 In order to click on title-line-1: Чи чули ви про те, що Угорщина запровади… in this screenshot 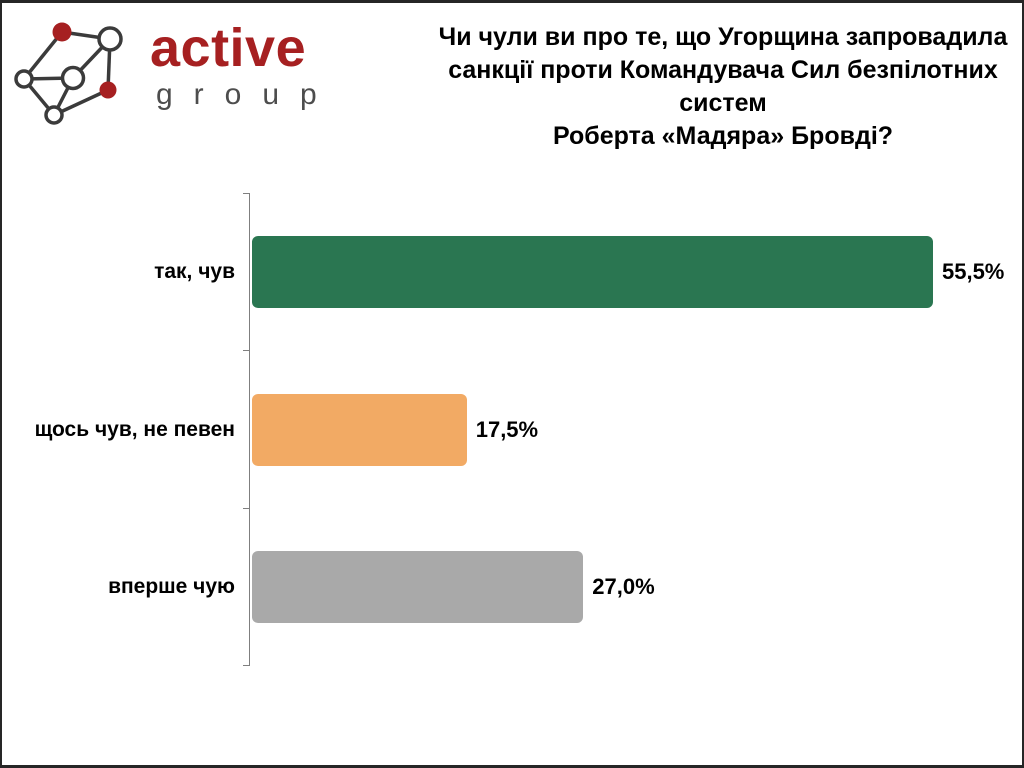, I will do `click(723, 37)`.